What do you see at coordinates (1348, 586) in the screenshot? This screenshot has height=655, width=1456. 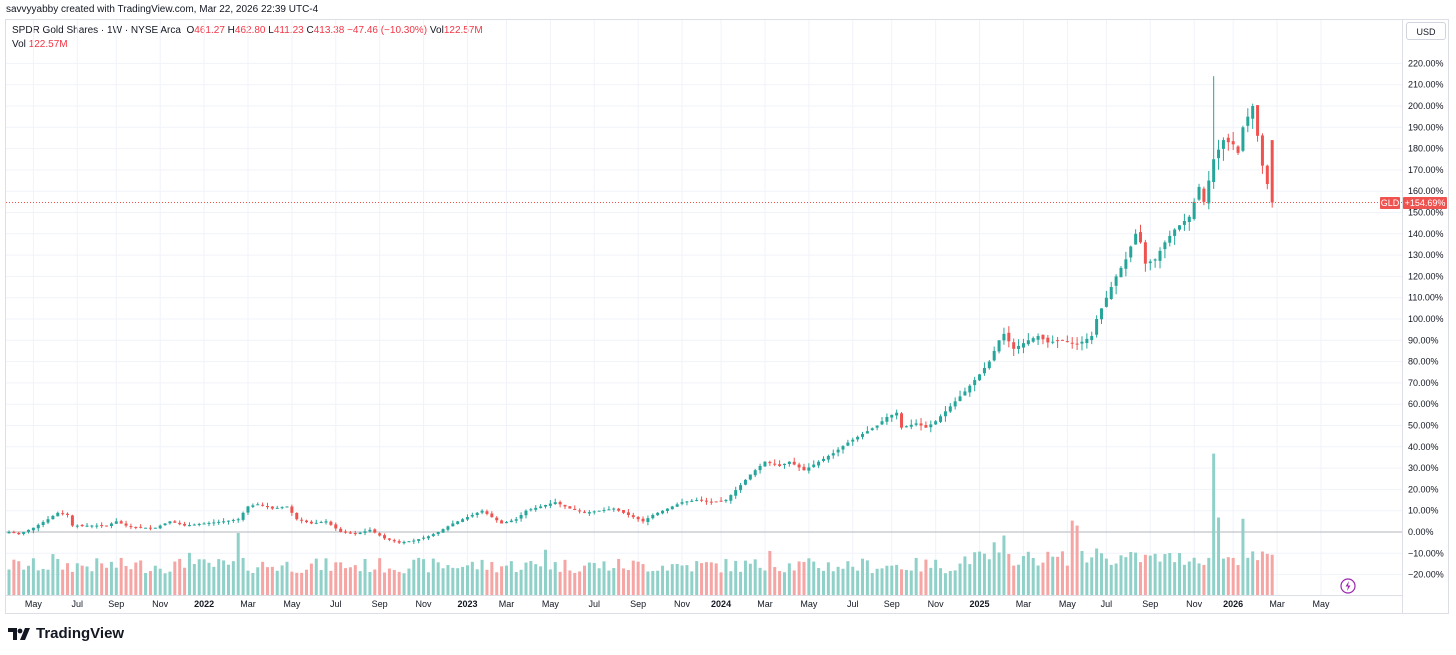 I see `lightning-icon` at bounding box center [1348, 586].